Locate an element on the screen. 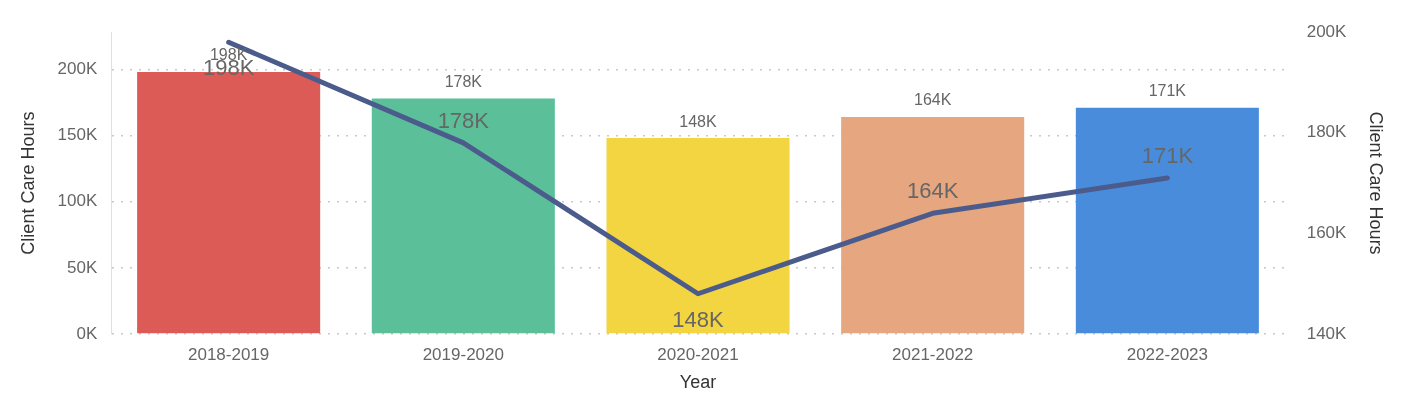  y-tick-label: 150K is located at coordinates (77, 135).